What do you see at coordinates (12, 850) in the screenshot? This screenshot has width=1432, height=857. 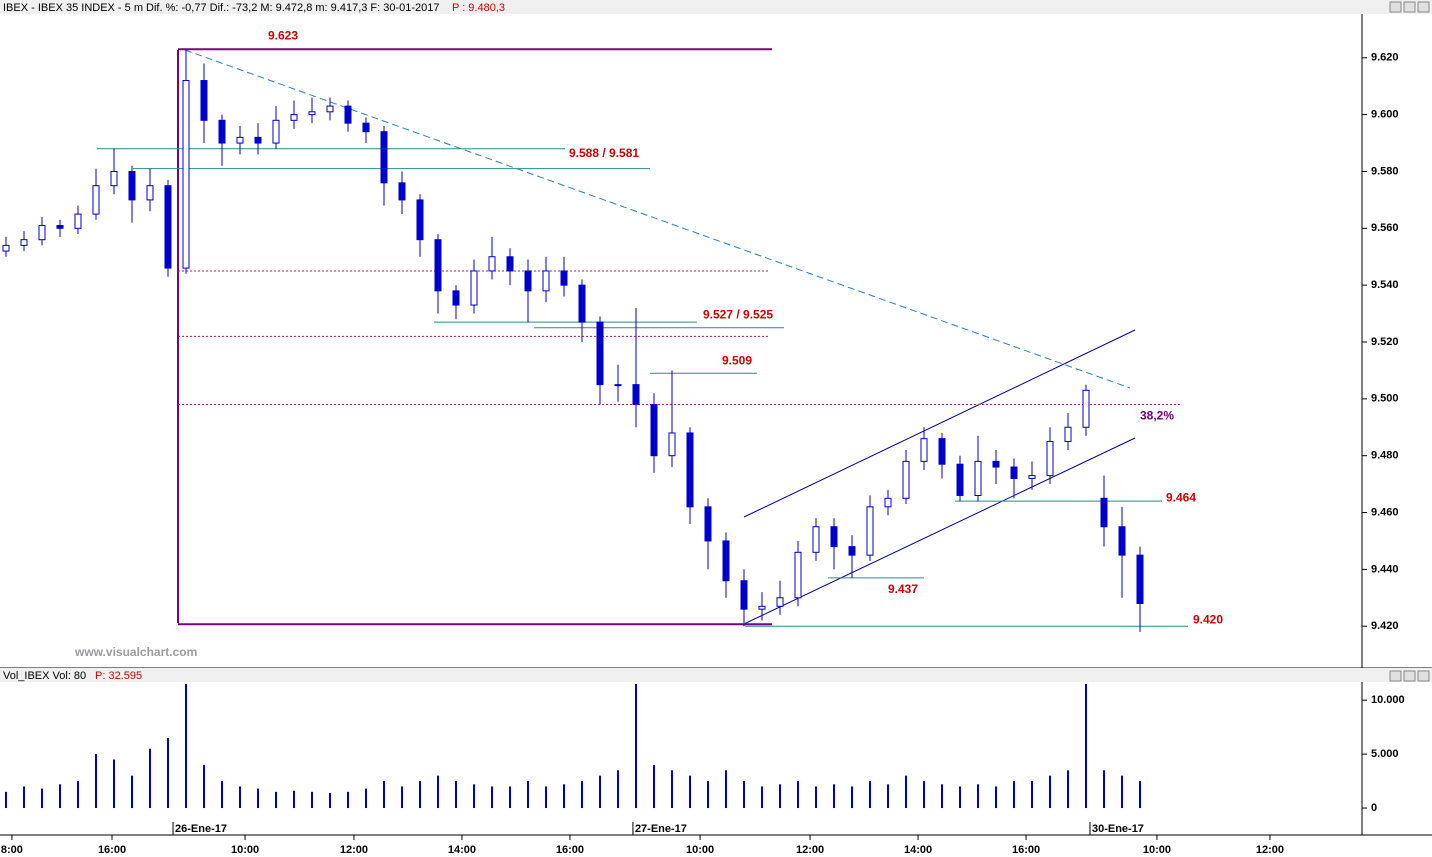 I see `x-tick-label: 8:00` at bounding box center [12, 850].